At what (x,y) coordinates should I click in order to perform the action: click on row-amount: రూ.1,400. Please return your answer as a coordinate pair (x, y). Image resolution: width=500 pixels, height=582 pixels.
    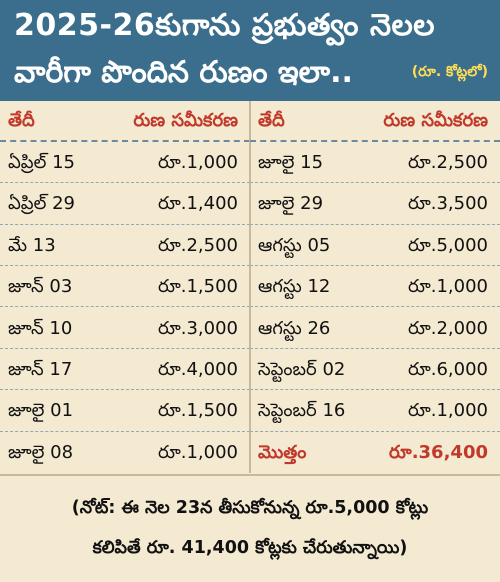
    Looking at the image, I should click on (198, 204).